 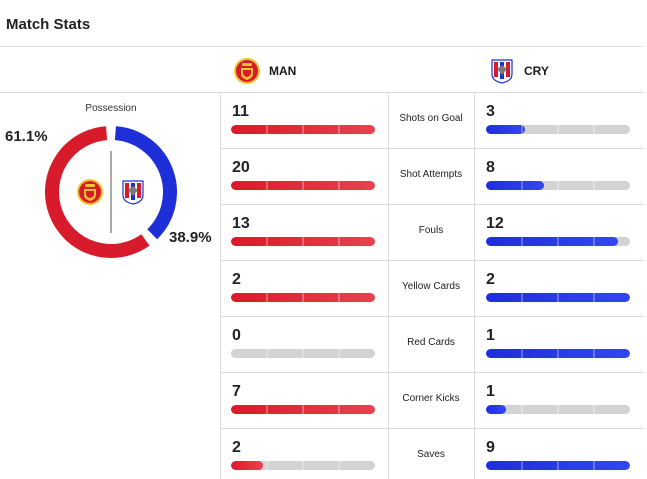 I want to click on stat-row: 11 Shots on Goal 3, so click(x=431, y=121).